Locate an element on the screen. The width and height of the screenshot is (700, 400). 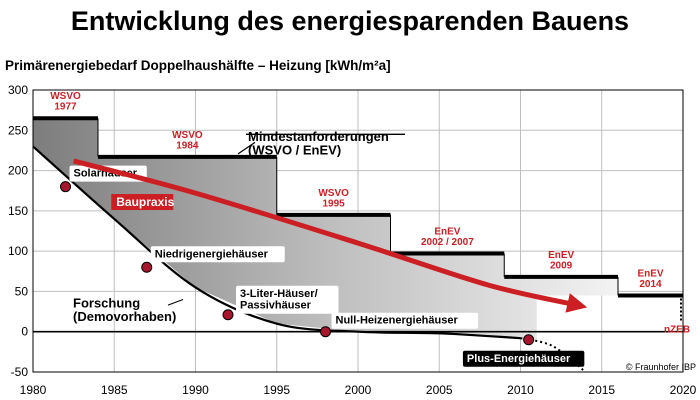
requirement-step-label: EnEV 2014 is located at coordinates (650, 279).